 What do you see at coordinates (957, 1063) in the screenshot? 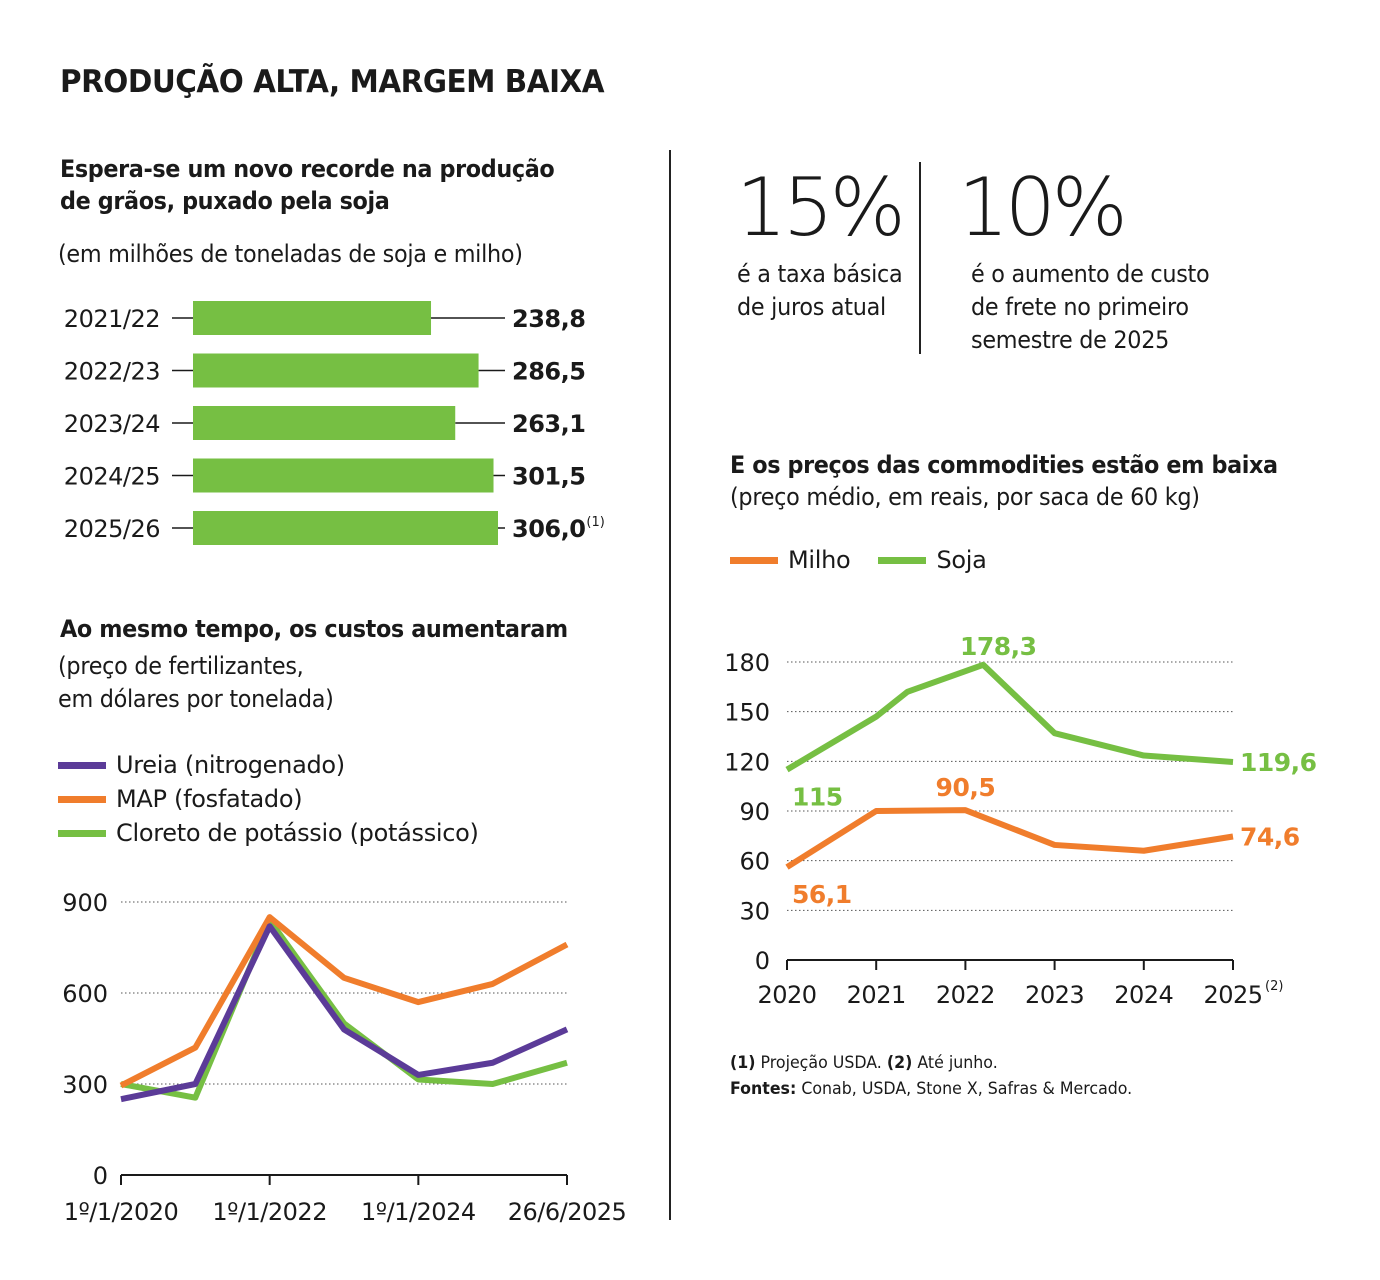
I see `footnote-2-text: Até junho.` at bounding box center [957, 1063].